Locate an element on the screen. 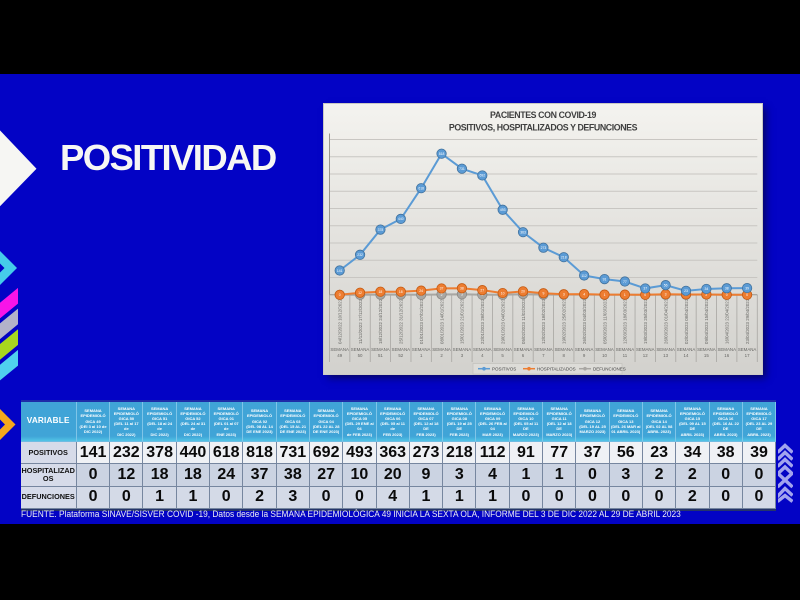 This screenshot has width=800, height=600. svg-text: 2 is located at coordinates (441, 294).